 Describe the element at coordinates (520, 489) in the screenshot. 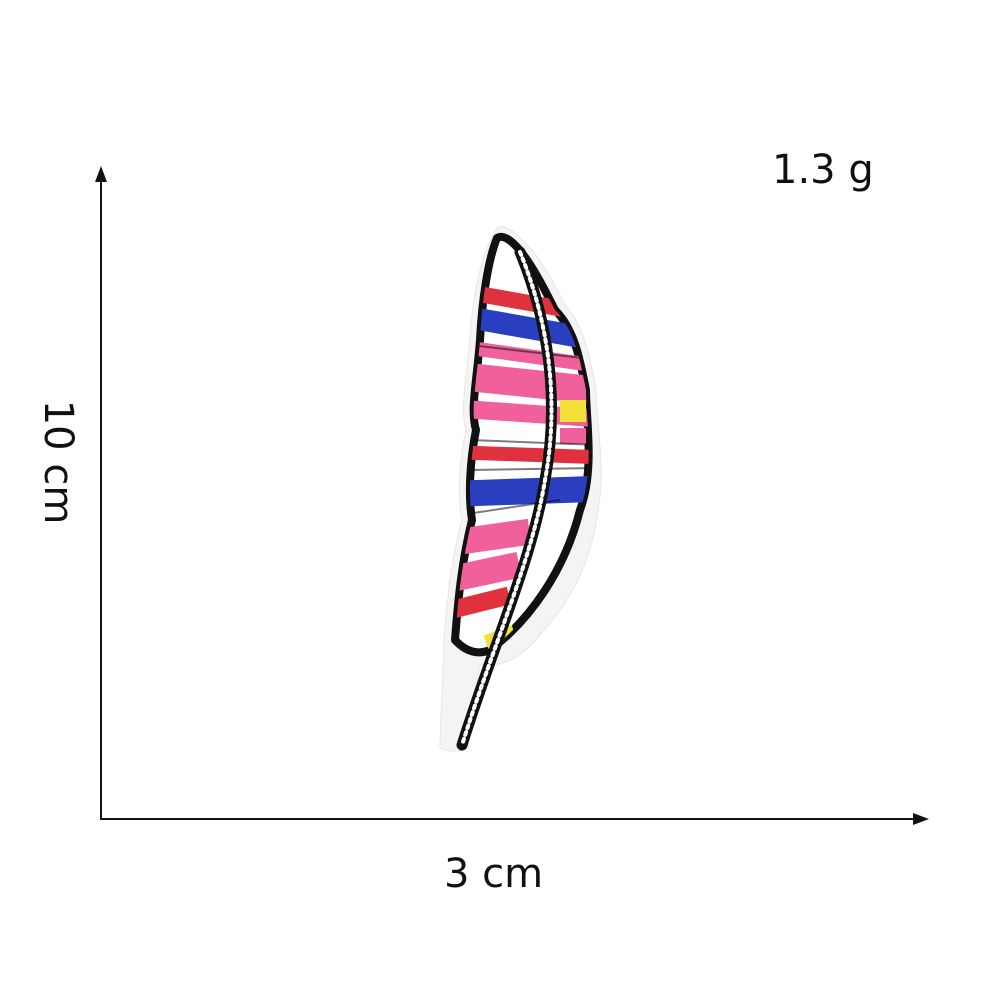

I see `feather-icon` at that location.